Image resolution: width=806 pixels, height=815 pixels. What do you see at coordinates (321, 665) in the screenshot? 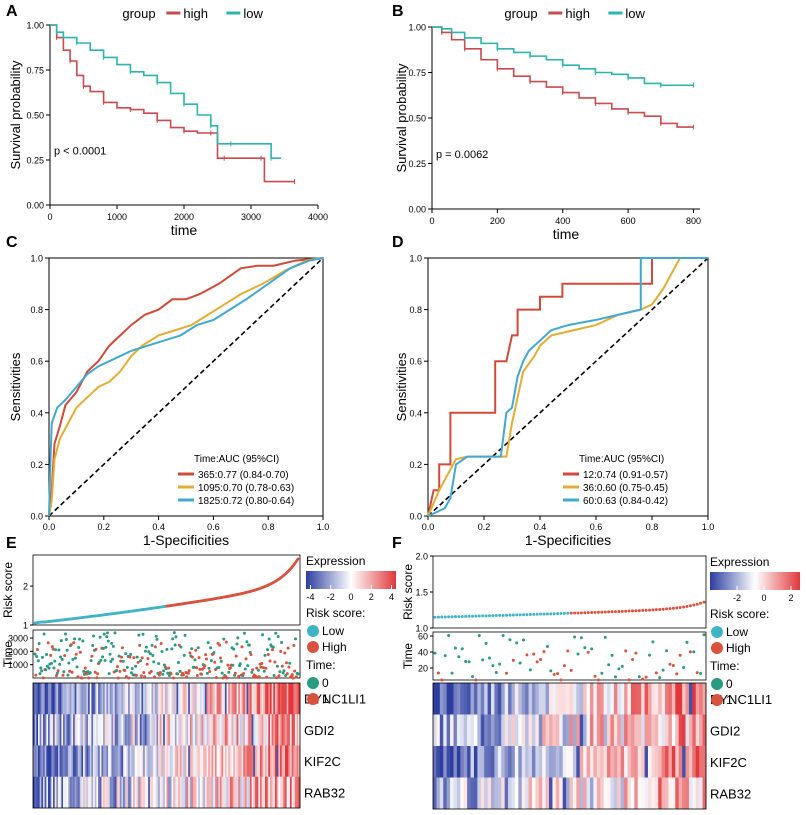
I see `time-legend-title: Time:` at bounding box center [321, 665].